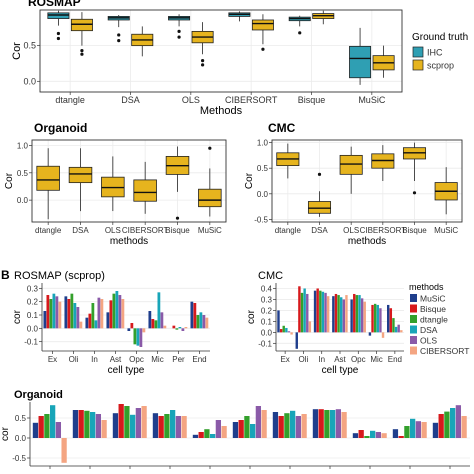 The width and height of the screenshot is (474, 474). Describe the element at coordinates (210, 230) in the screenshot. I see `x-tick-label: MuSiC` at that location.